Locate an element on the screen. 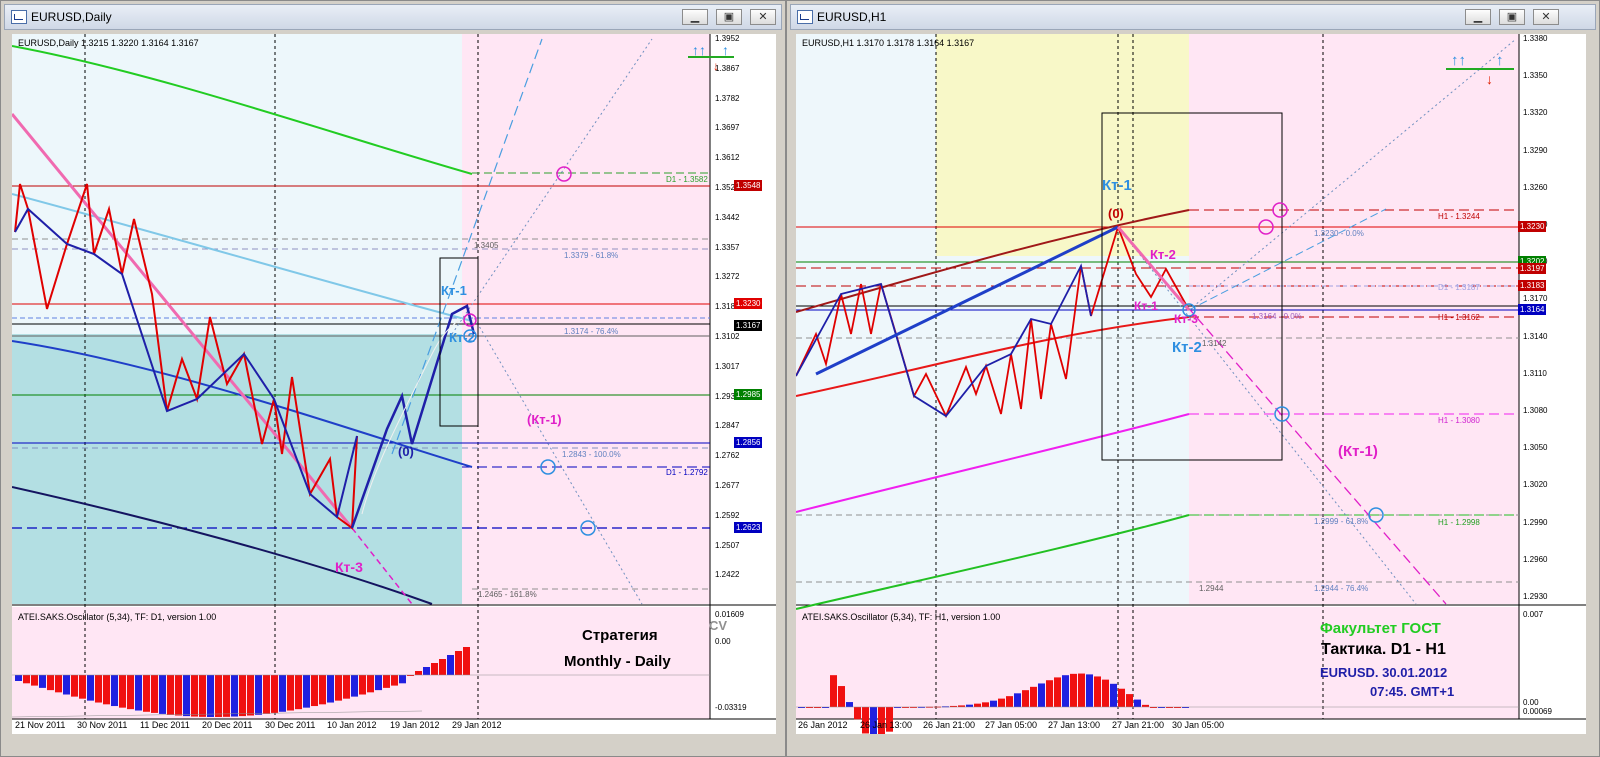 The height and width of the screenshot is (757, 1600). price-marker: 1.3548 is located at coordinates (748, 185).